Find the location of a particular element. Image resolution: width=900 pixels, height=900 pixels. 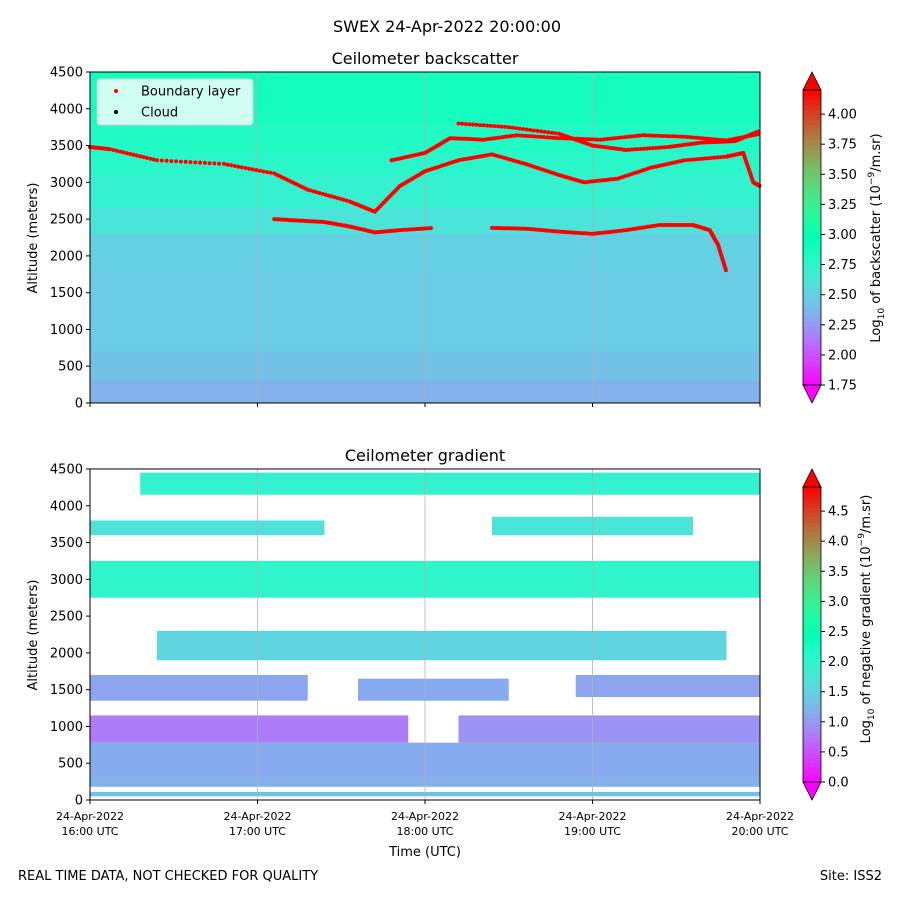

colorbar-frame is located at coordinates (812, 634).